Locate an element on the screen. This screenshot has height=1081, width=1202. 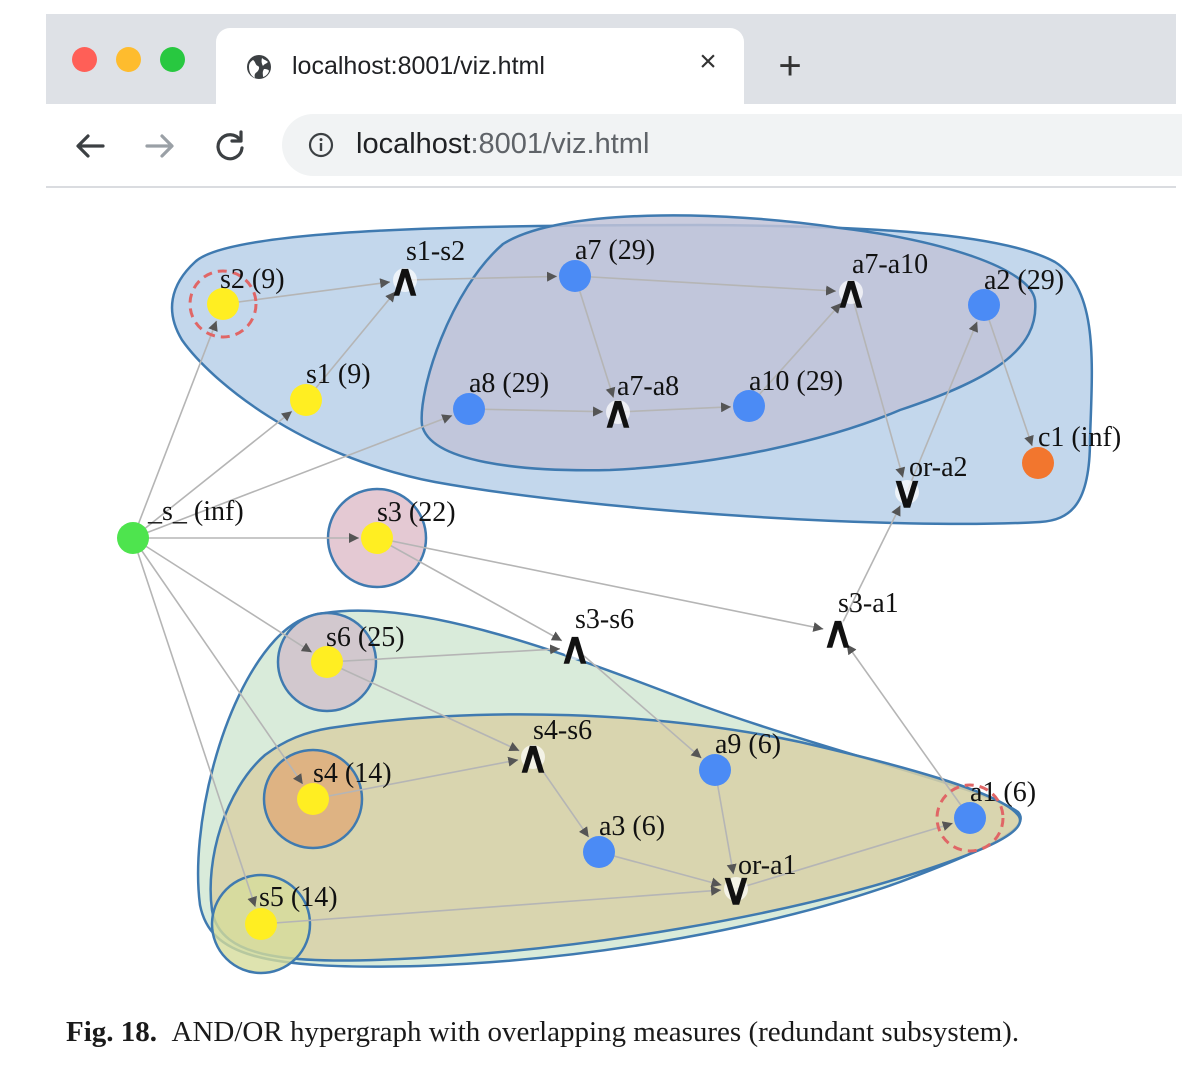
node-label-s3-s6: s3-s6 is located at coordinates (604, 619).